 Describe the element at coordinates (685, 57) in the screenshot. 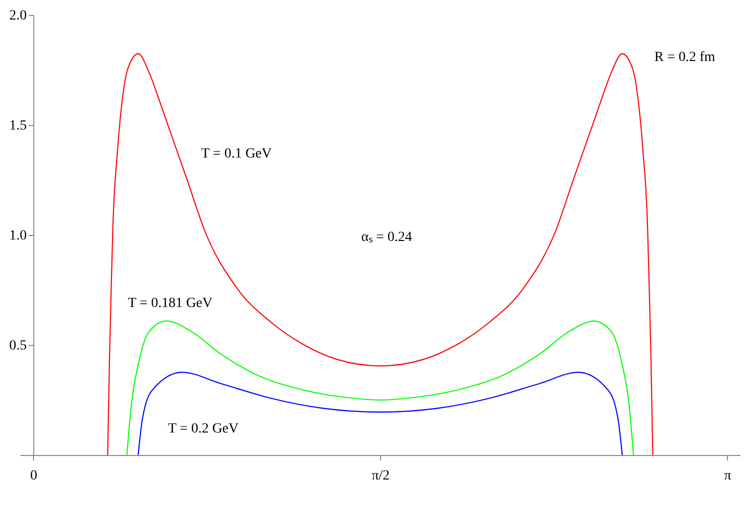

I see `annotation: R = 0.2 fm` at that location.